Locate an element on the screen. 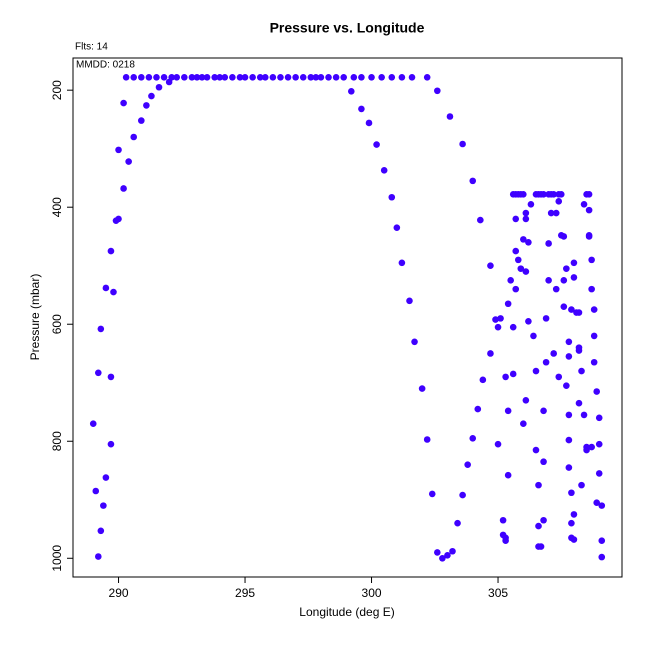 The width and height of the screenshot is (650, 650). y-axis-label: Pressure (mbar) is located at coordinates (35, 317).